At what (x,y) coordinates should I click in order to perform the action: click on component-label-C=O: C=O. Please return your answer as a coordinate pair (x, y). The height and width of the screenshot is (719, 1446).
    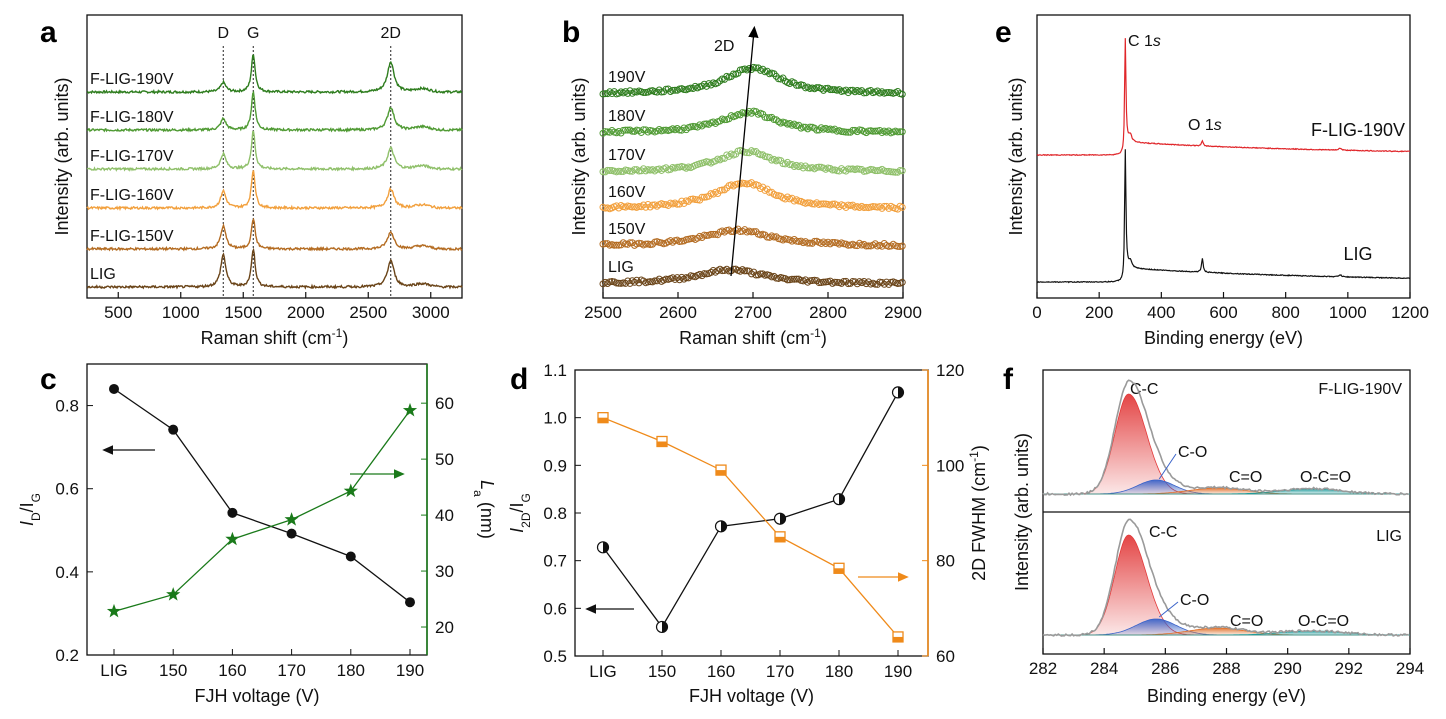
    Looking at the image, I should click on (1245, 477).